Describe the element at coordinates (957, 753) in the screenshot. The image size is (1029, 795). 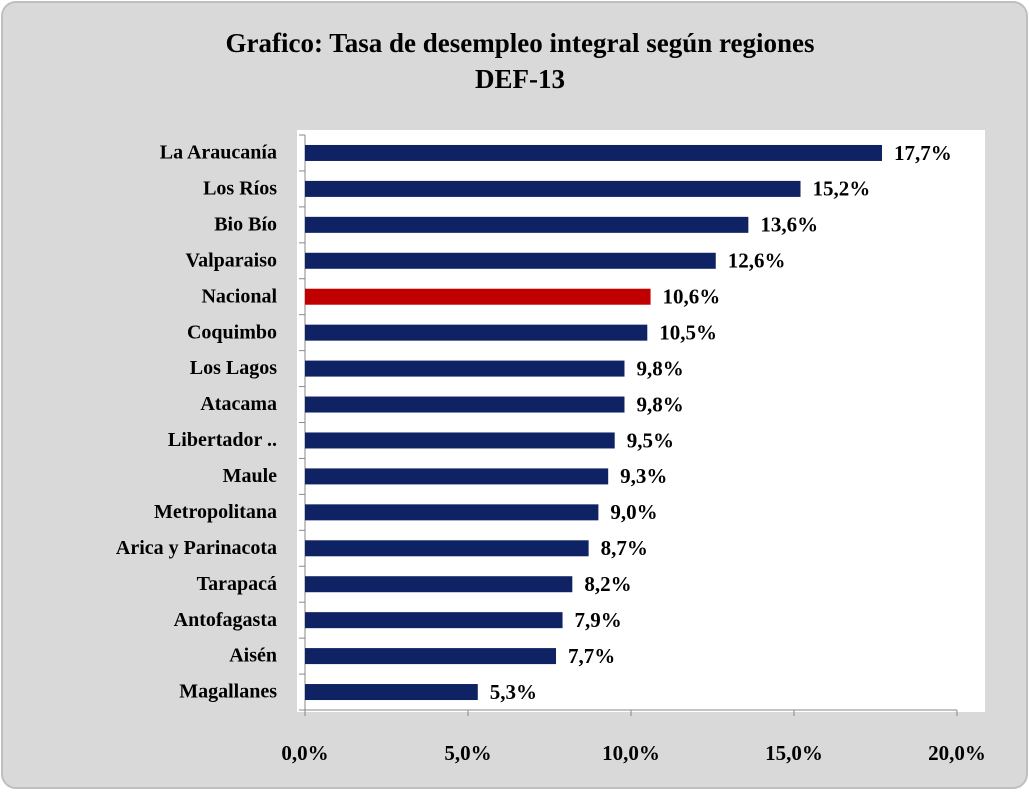
I see `x-tick-label: 20,0%` at that location.